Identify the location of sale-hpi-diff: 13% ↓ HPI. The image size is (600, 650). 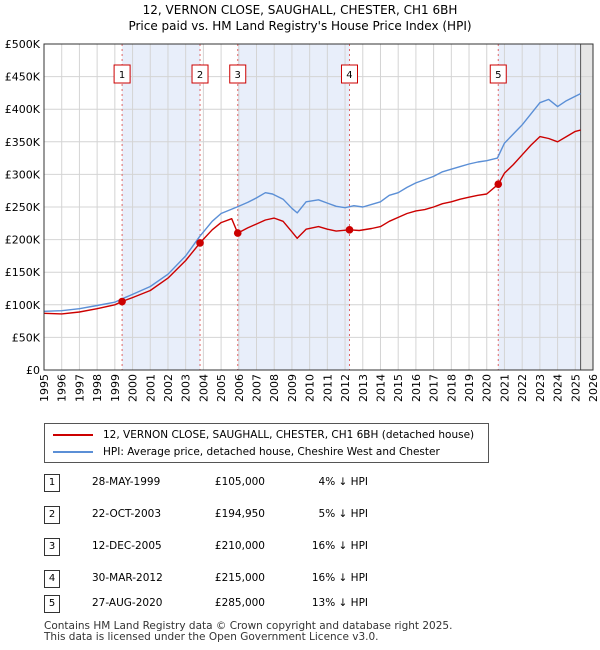
(339, 603).